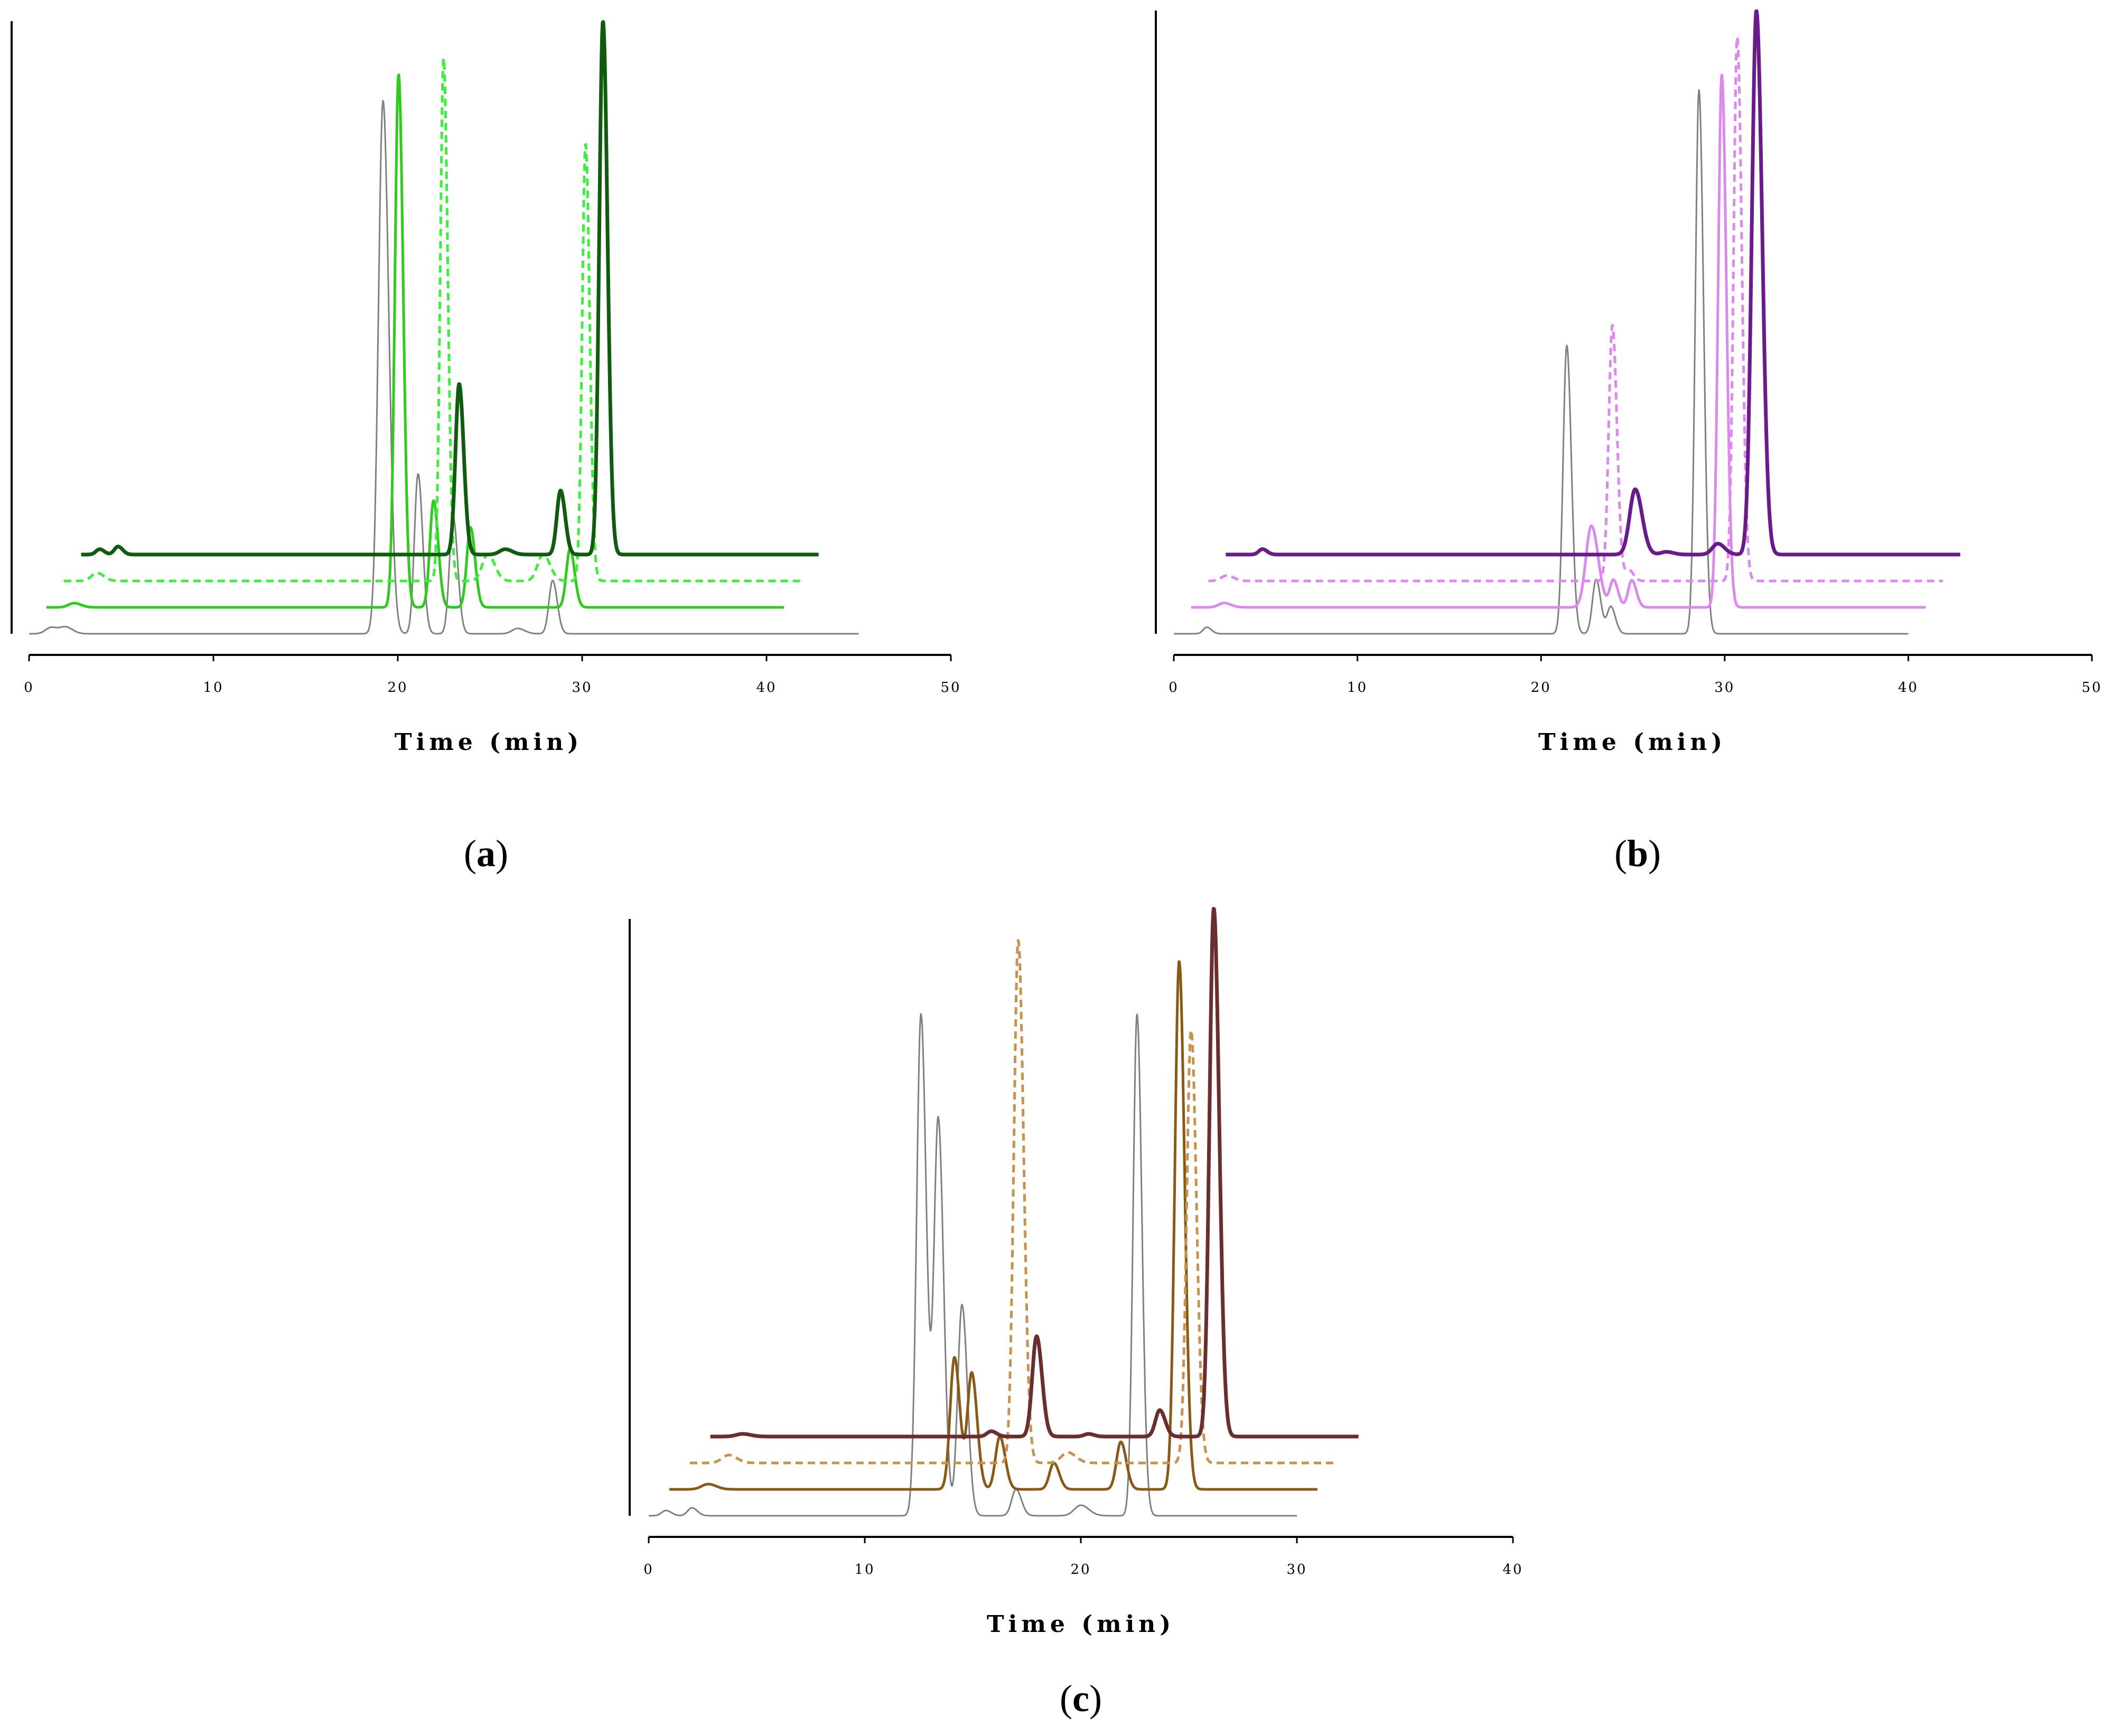 This screenshot has width=2112, height=1736. What do you see at coordinates (1638, 853) in the screenshot?
I see `panel-caption: (b)` at bounding box center [1638, 853].